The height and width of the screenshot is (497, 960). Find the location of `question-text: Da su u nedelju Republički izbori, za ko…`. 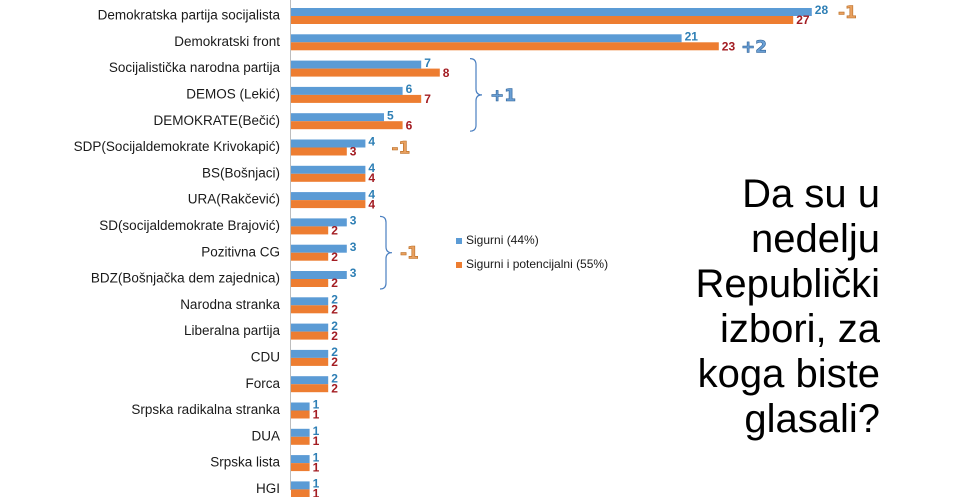

question-text: Da su u nedelju Republički izbori, za ko… is located at coordinates (787, 306).